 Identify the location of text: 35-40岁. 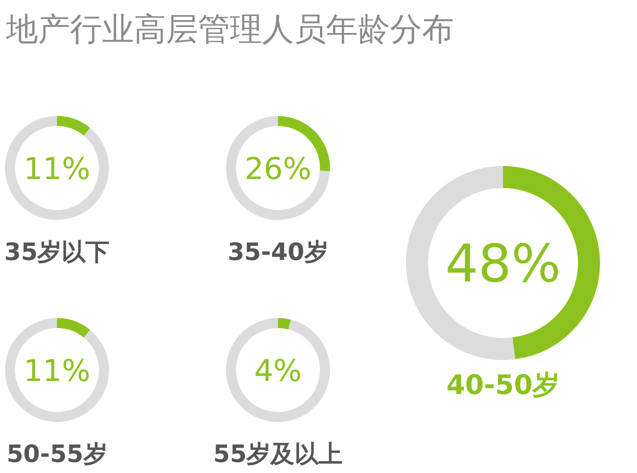
(278, 252).